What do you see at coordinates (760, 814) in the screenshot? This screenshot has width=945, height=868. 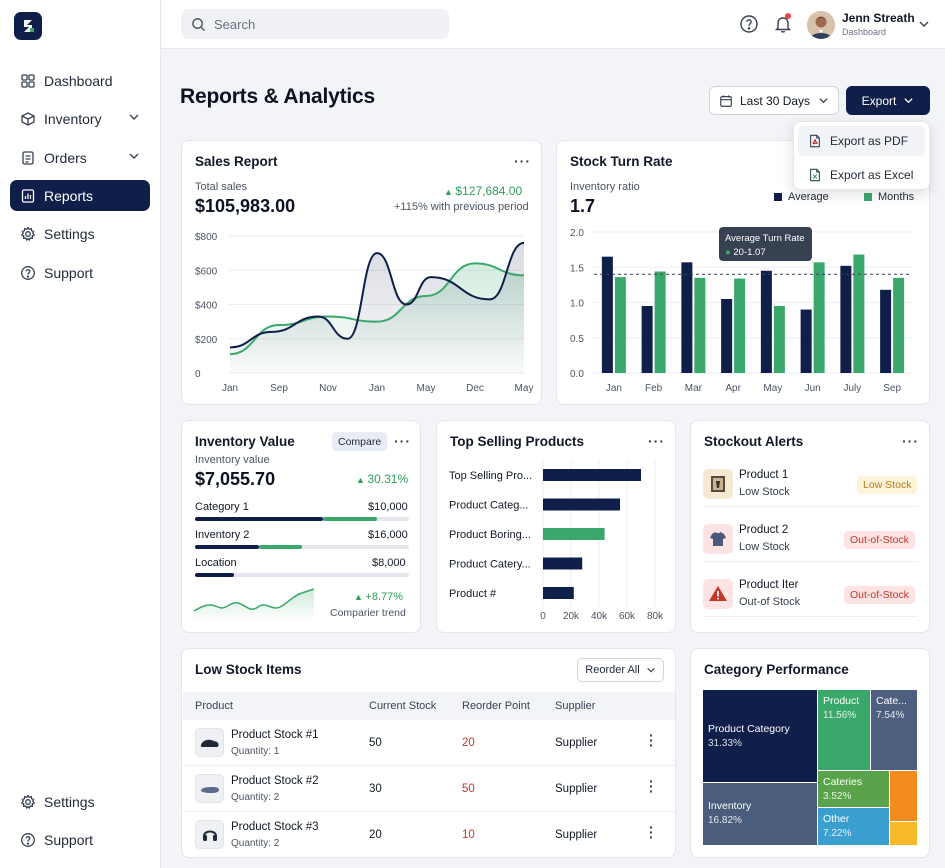 I see `treemap-tile: Inventory 16.82%` at bounding box center [760, 814].